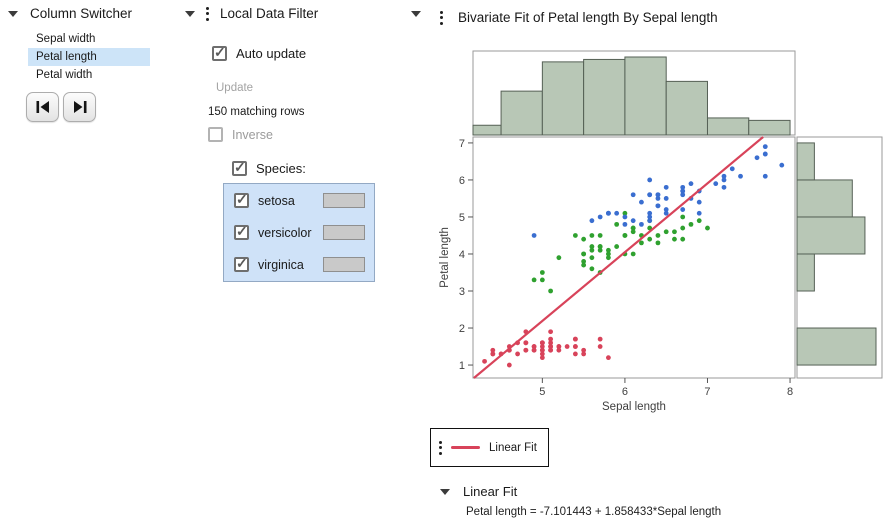 This screenshot has width=888, height=528. I want to click on versicolor-label: versicolor, so click(285, 232).